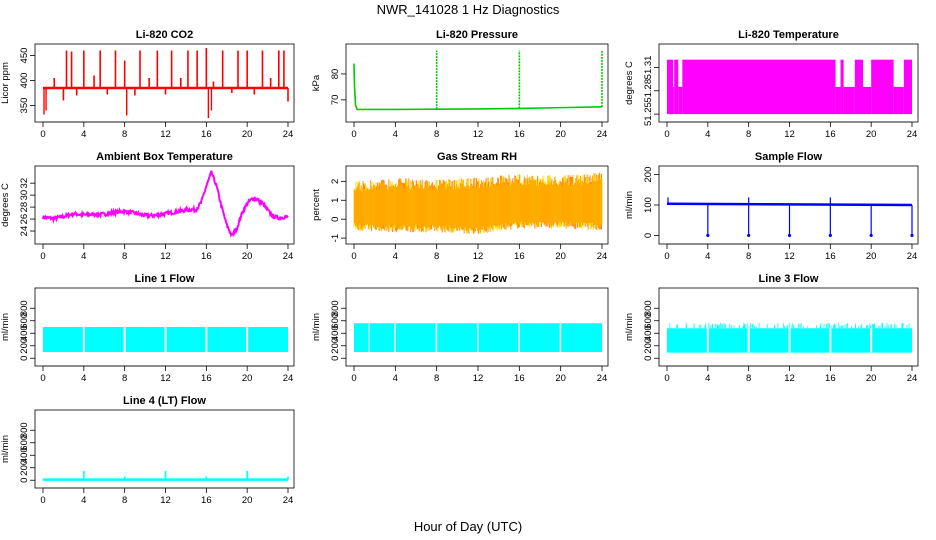  I want to click on figure-title: NWR_141028 1 Hz Diagnostics, so click(468, 9).